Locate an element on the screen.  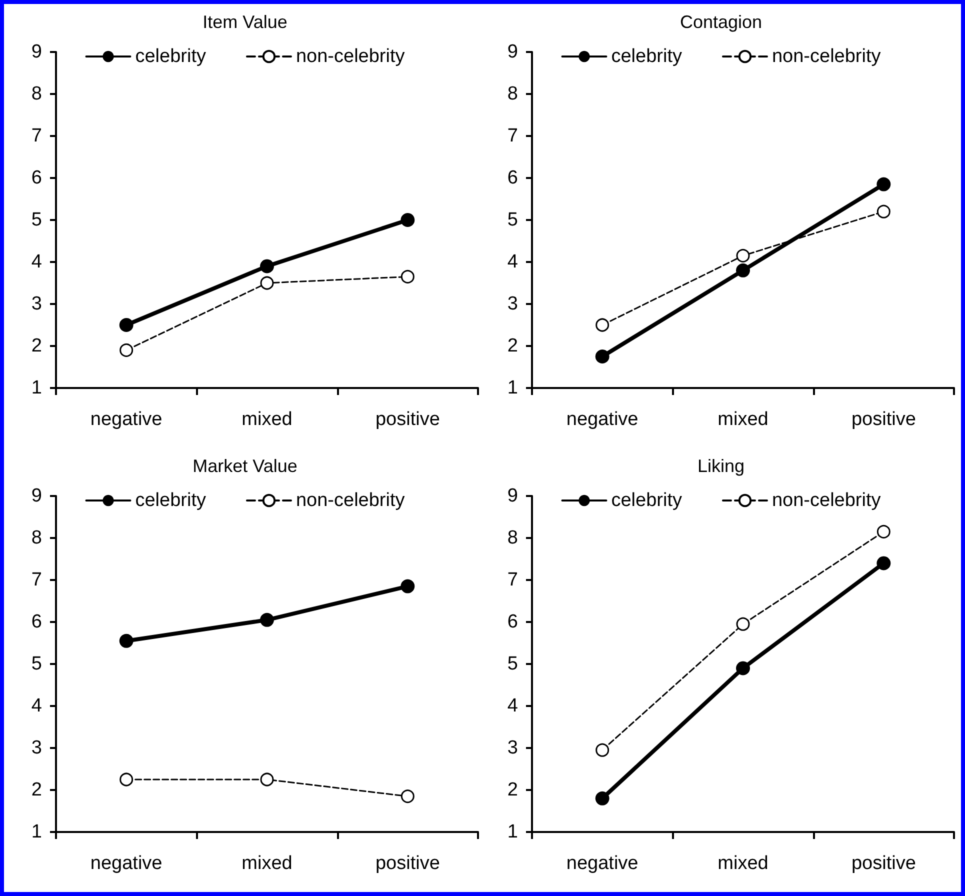
chart-title: Liking is located at coordinates (721, 466).